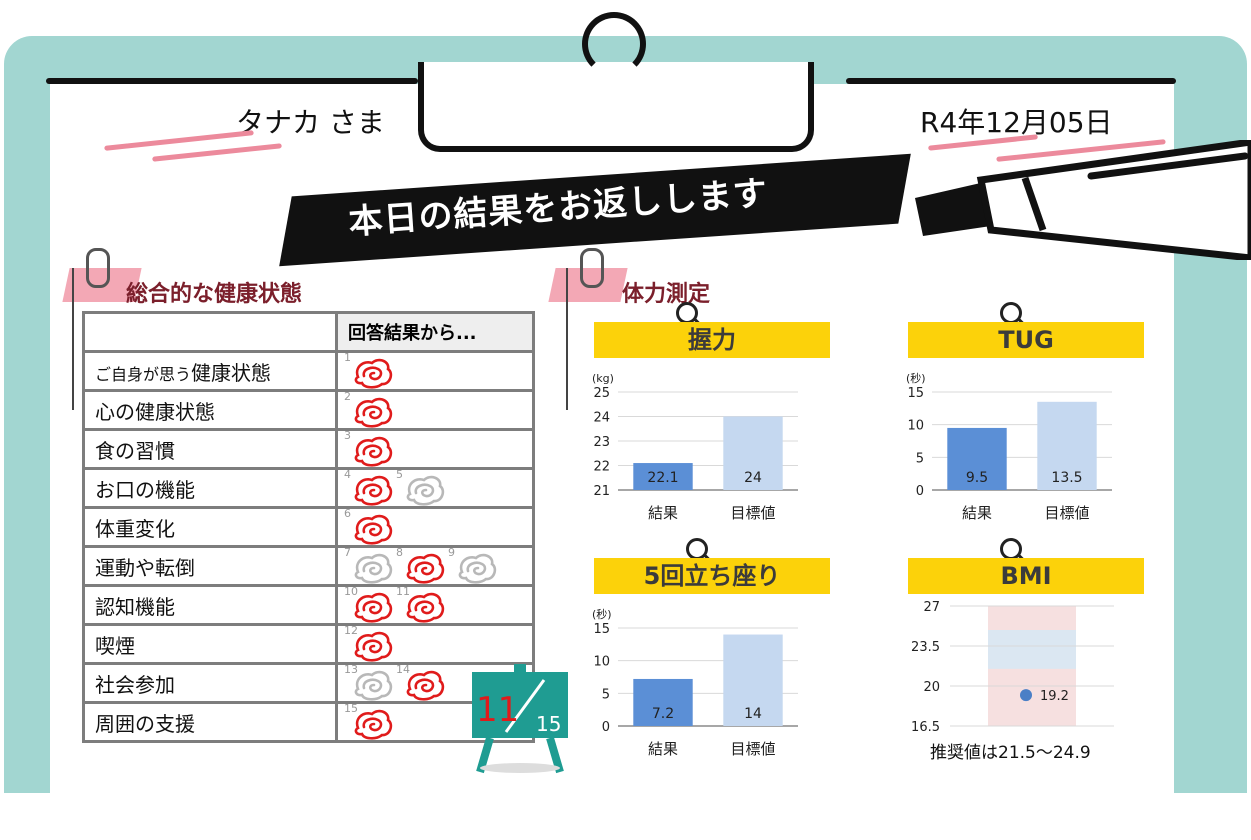 The width and height of the screenshot is (1251, 840). Describe the element at coordinates (420, 487) in the screenshot. I see `neutral-mark-icon: 5` at that location.